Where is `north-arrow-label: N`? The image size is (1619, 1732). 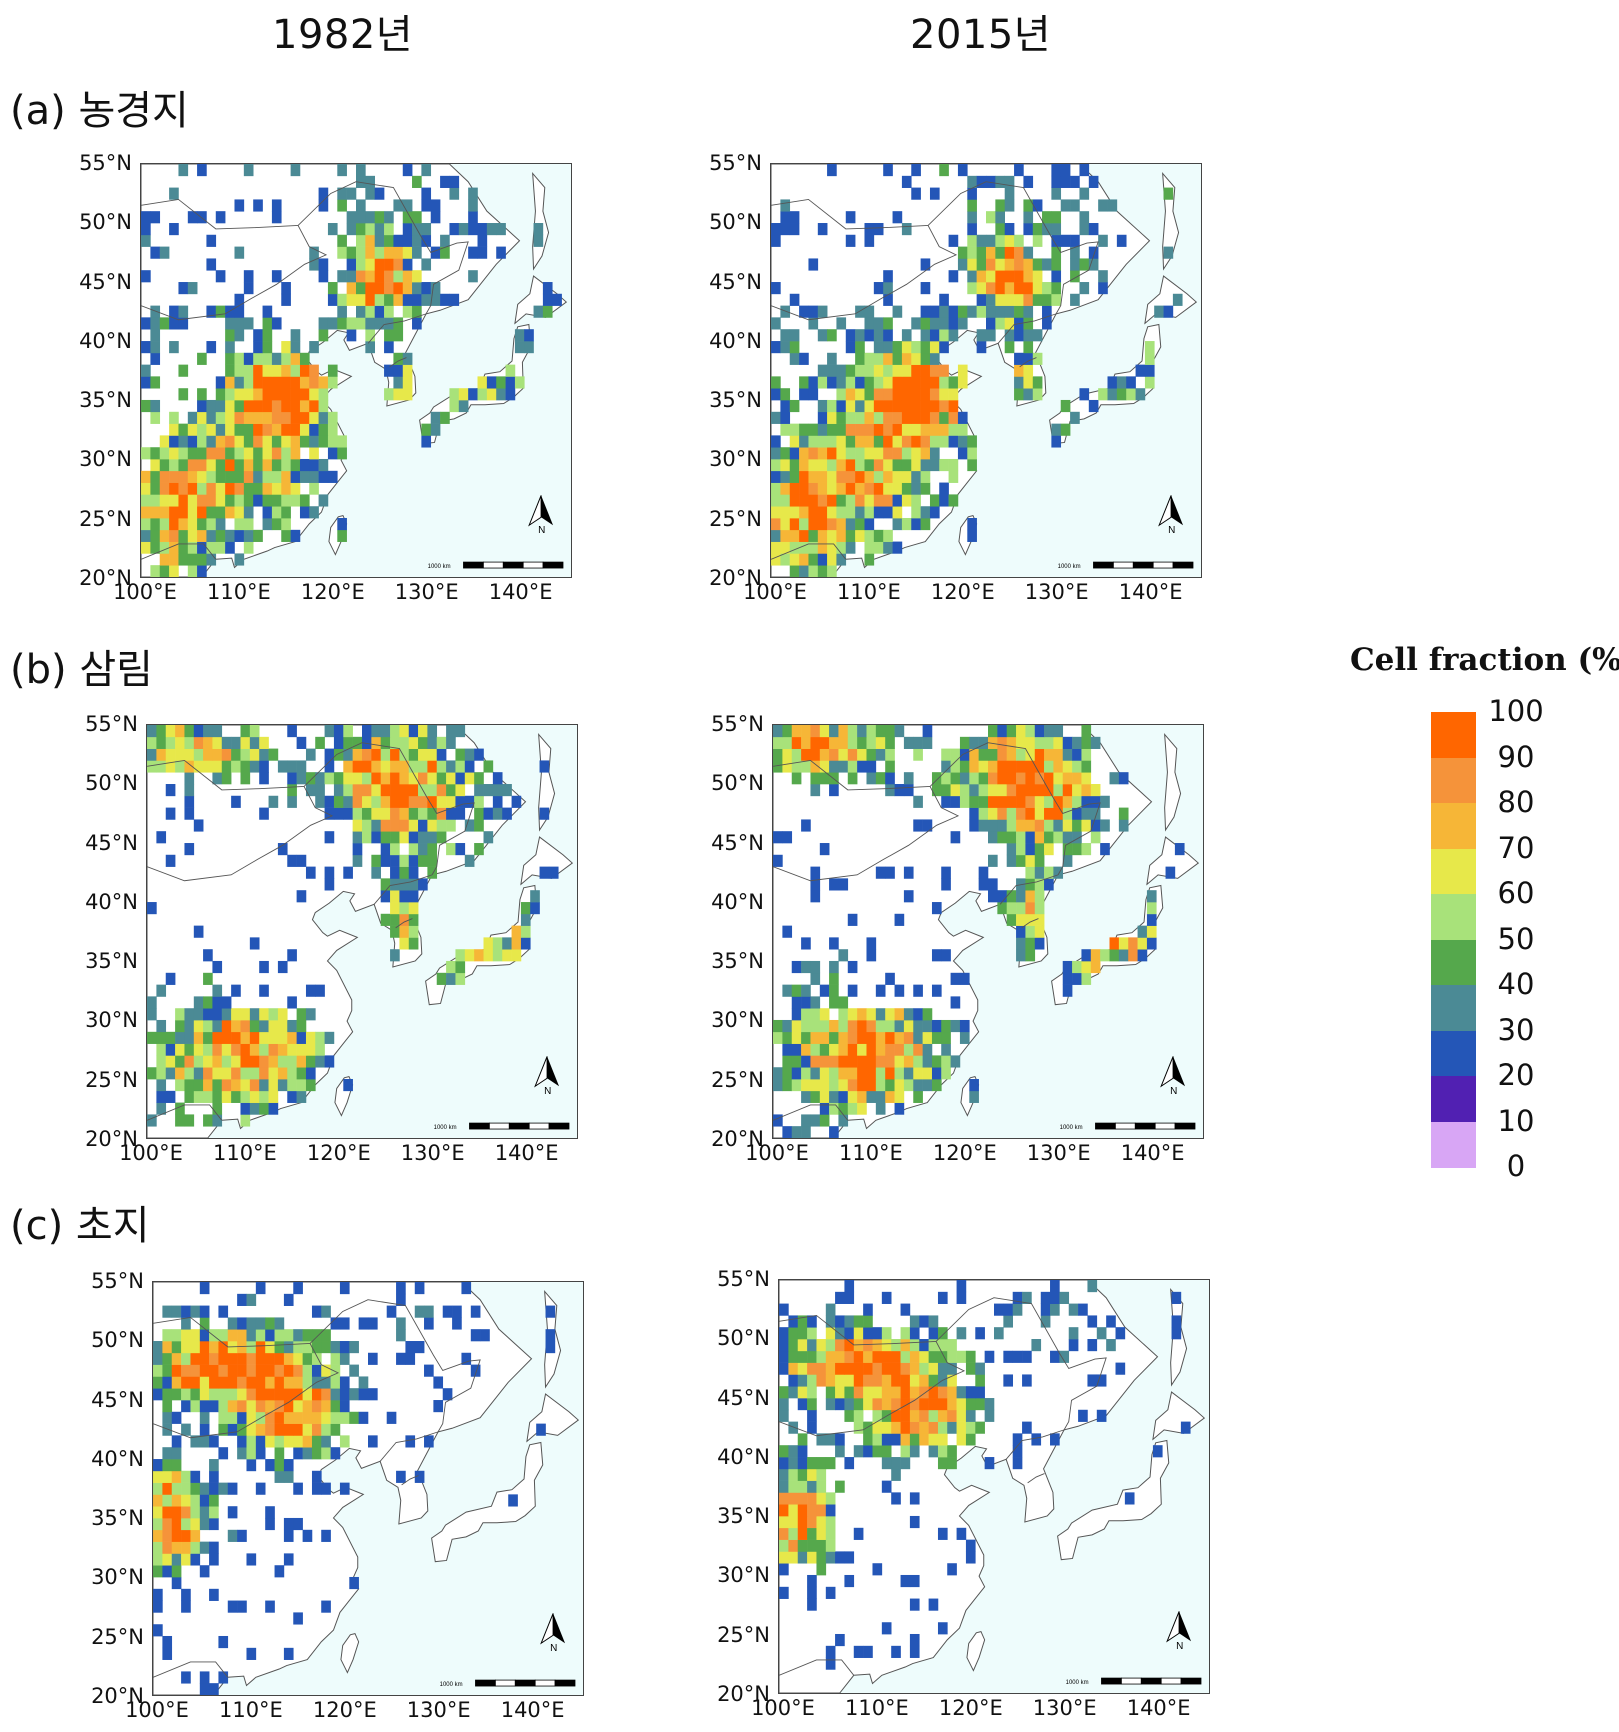
north-arrow-label: N is located at coordinates (1173, 1091).